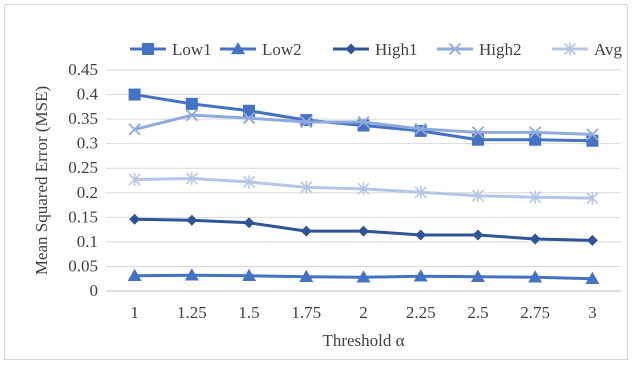 Image resolution: width=634 pixels, height=365 pixels. I want to click on x-tick-label: 2.25, so click(421, 312).